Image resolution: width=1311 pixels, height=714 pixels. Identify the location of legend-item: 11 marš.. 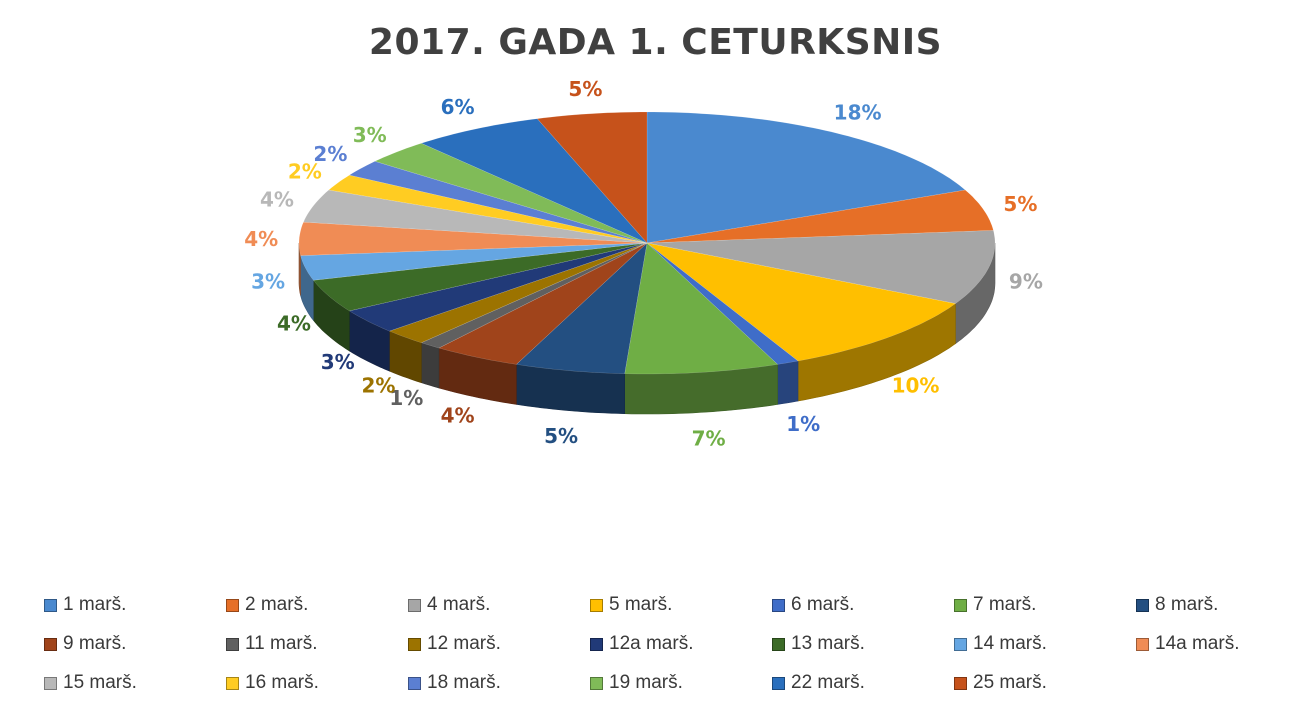
(272, 644).